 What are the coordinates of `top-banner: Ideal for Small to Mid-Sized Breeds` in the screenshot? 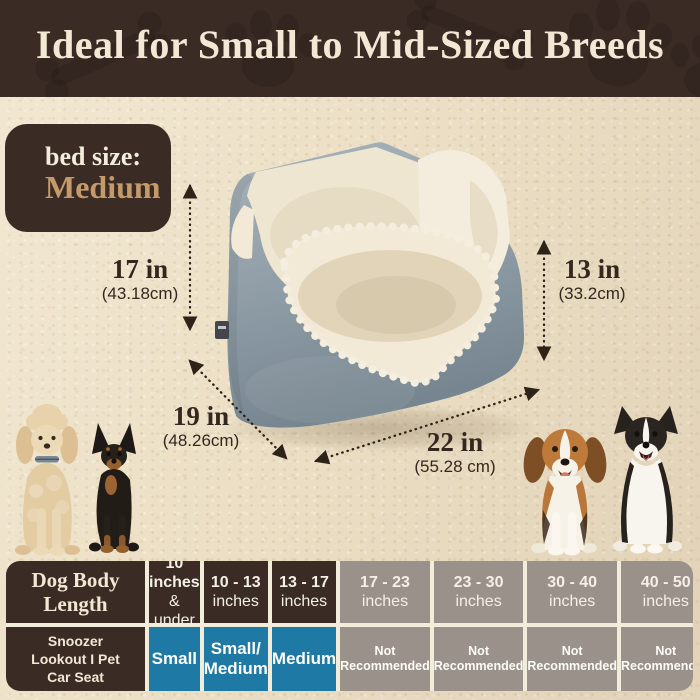 It's located at (350, 48).